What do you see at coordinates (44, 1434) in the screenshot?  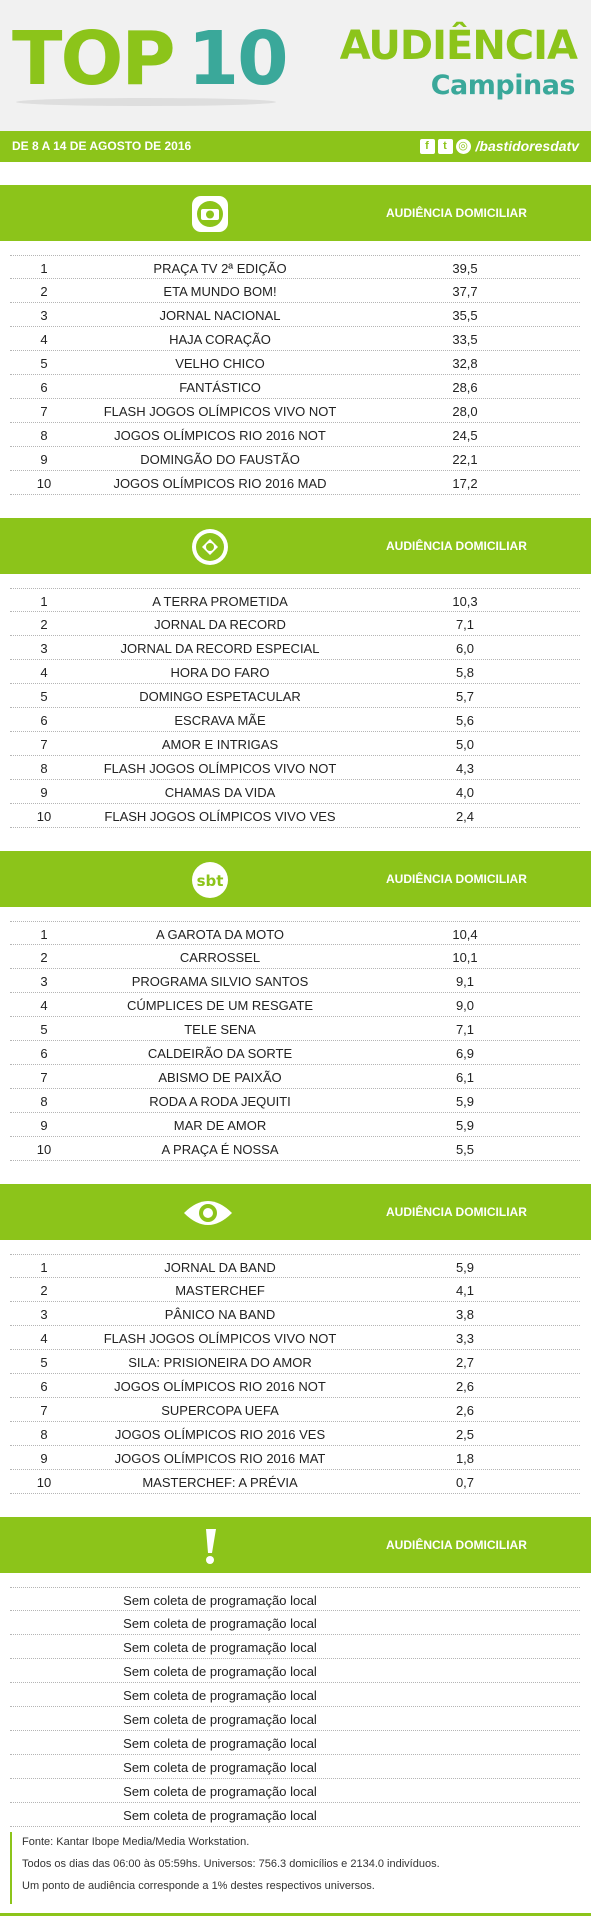 I see `row-rank: 8` at bounding box center [44, 1434].